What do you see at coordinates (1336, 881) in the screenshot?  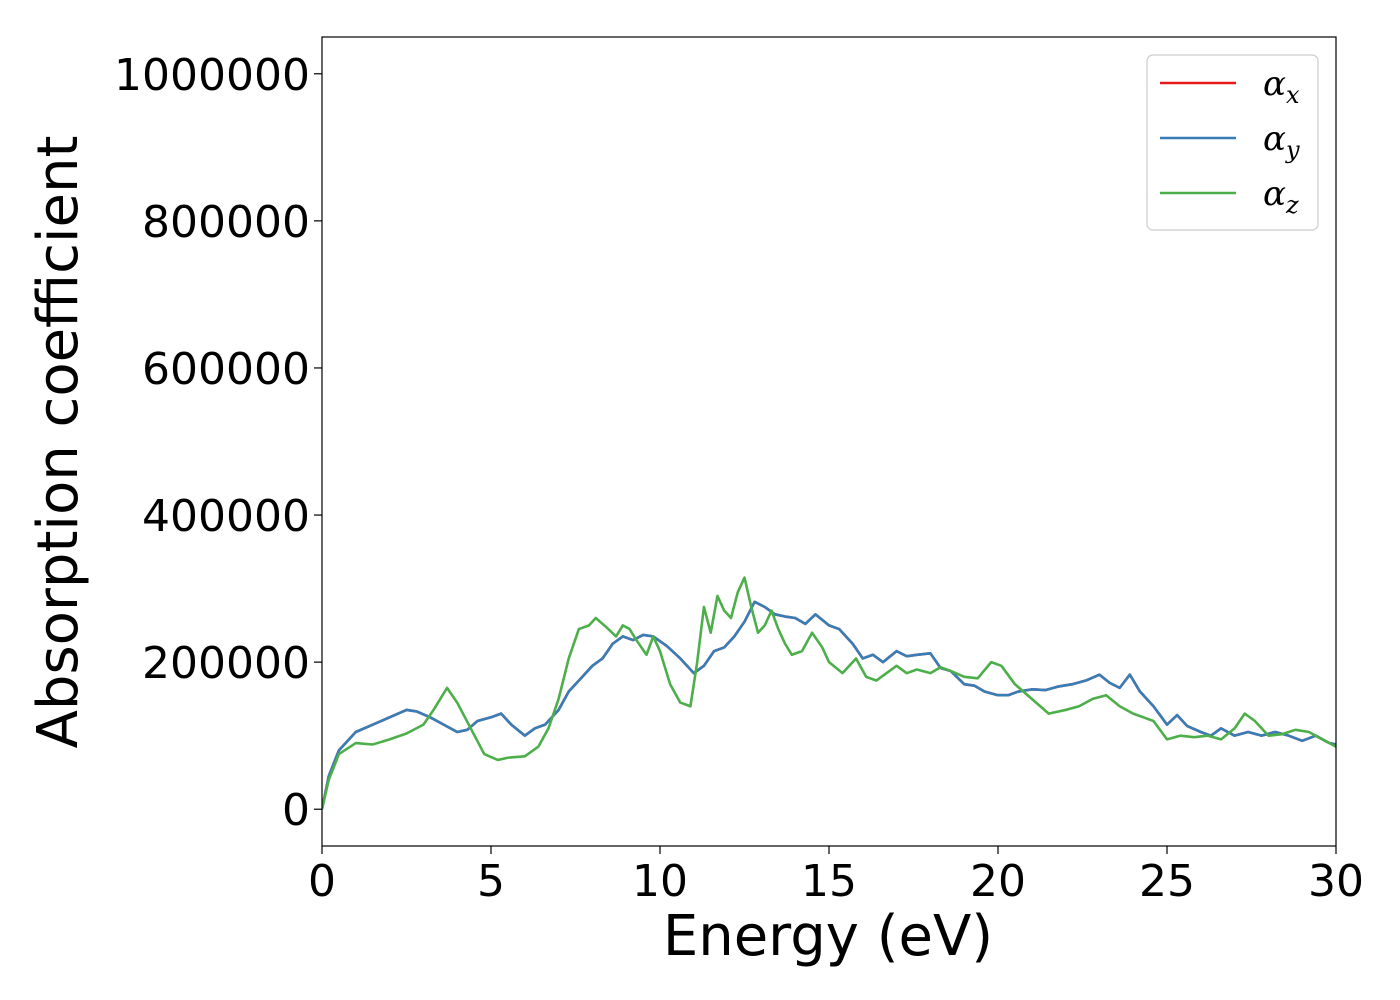 I see `x-tick-label: 30` at bounding box center [1336, 881].